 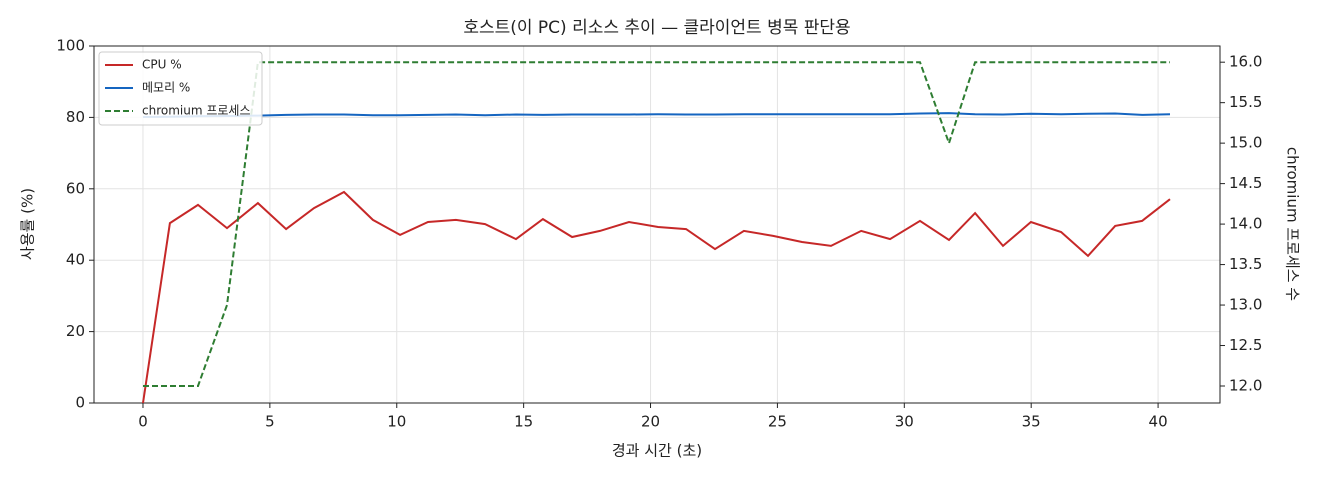 I want to click on y2-tick-label: 15.0, so click(x=1245, y=143).